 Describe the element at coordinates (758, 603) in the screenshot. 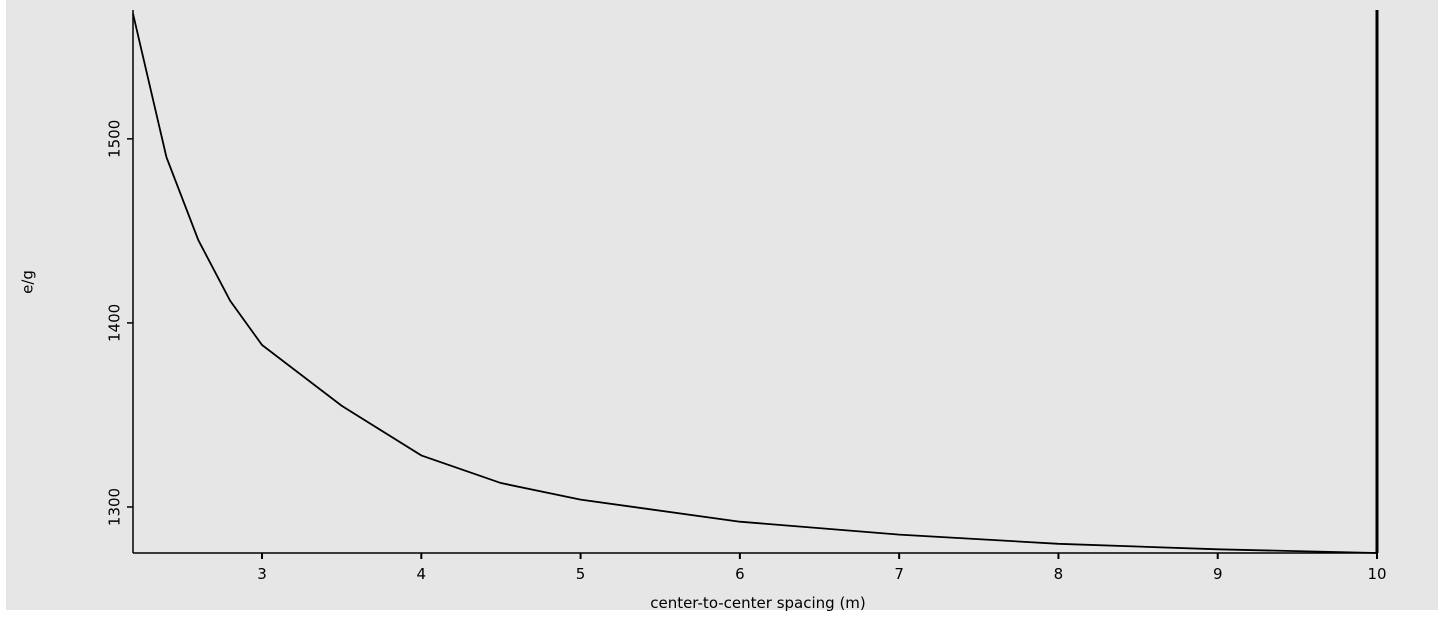

I see `x-axis-label: center-to-center spacing (m)` at that location.